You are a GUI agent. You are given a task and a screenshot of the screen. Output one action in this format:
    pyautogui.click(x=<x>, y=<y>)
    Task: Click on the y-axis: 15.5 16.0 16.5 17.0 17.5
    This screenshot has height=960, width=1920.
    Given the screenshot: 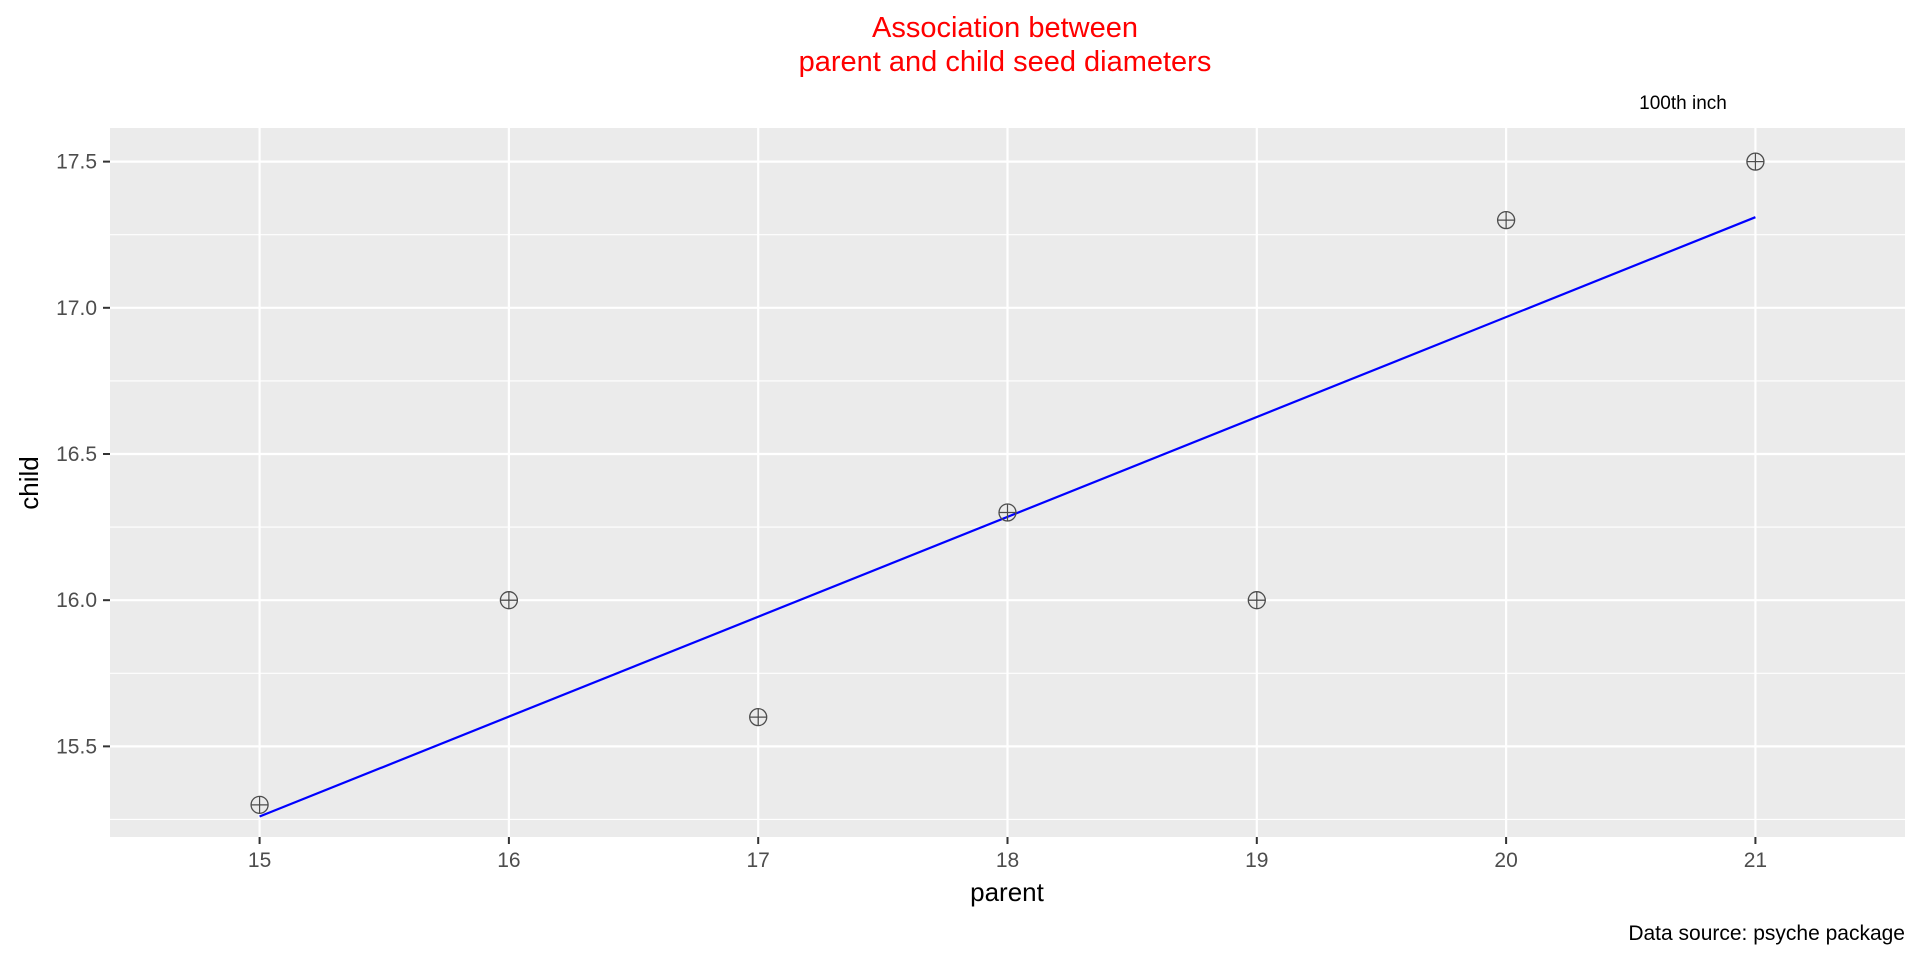 What is the action you would take?
    pyautogui.click(x=83, y=454)
    